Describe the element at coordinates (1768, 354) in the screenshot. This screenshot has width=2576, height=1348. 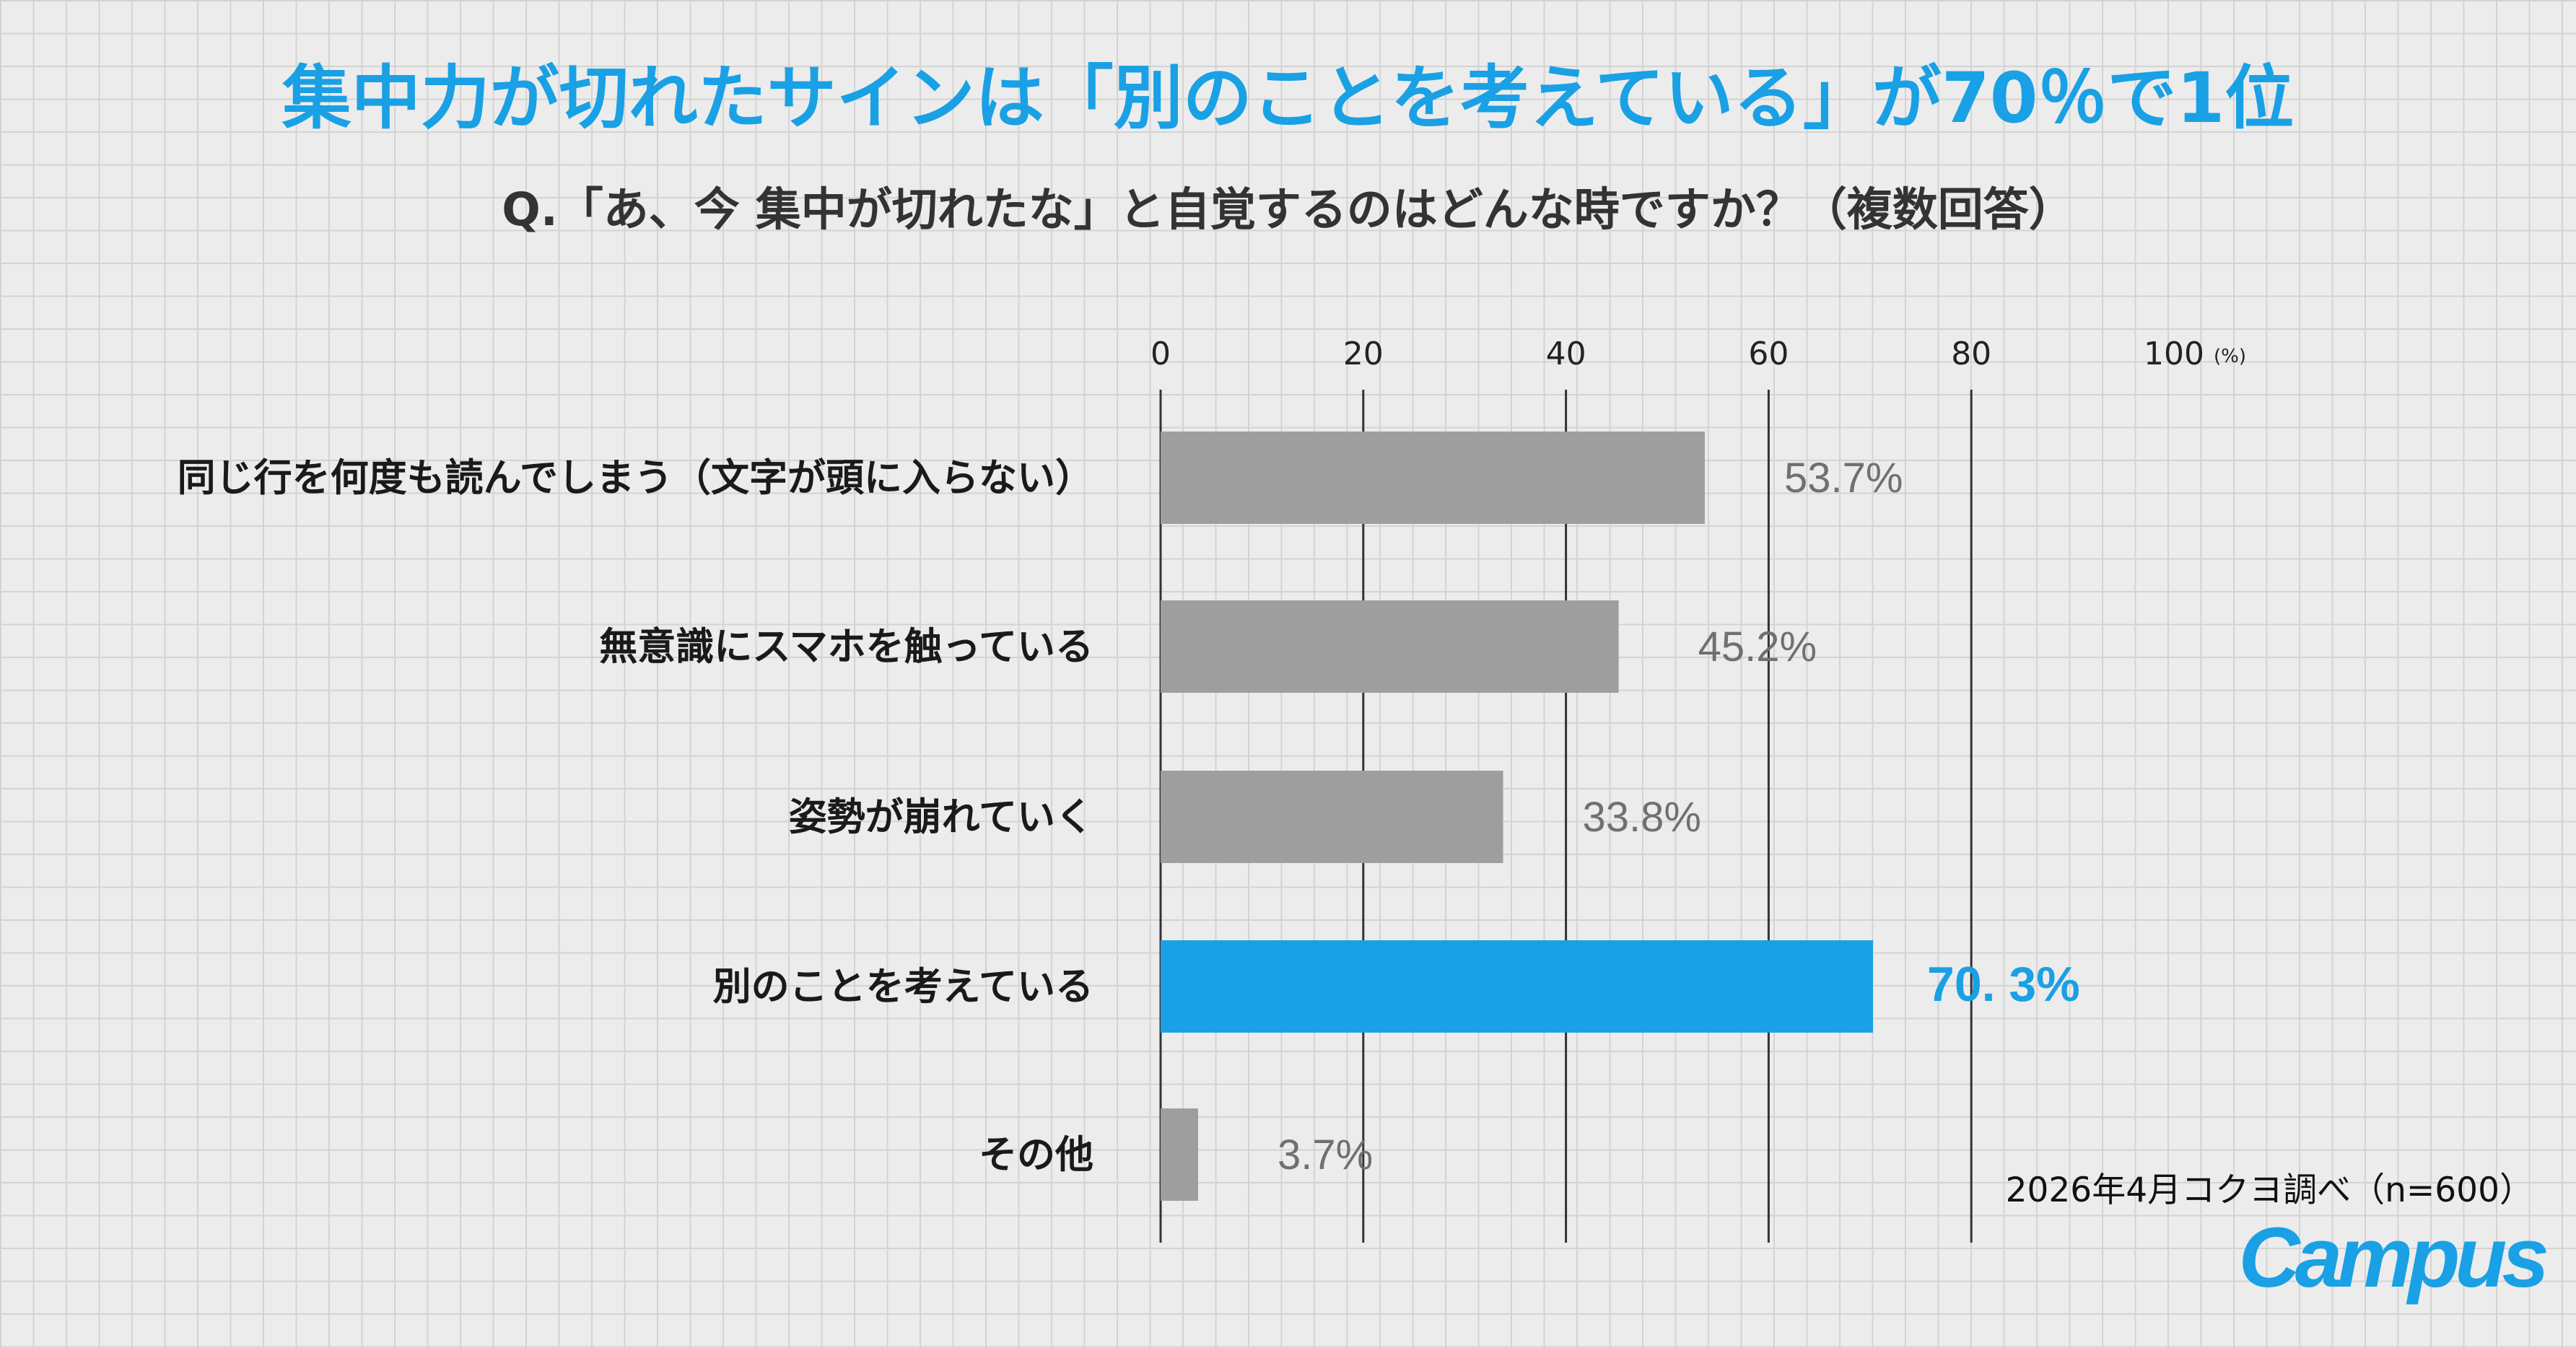
I see `x-tick-label: 60` at that location.